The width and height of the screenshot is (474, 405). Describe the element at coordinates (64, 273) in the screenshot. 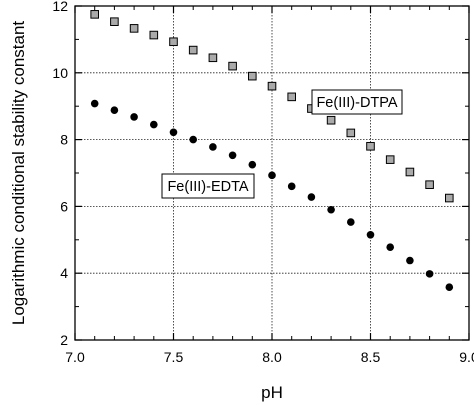

I see `y-tick-label: 4` at that location.